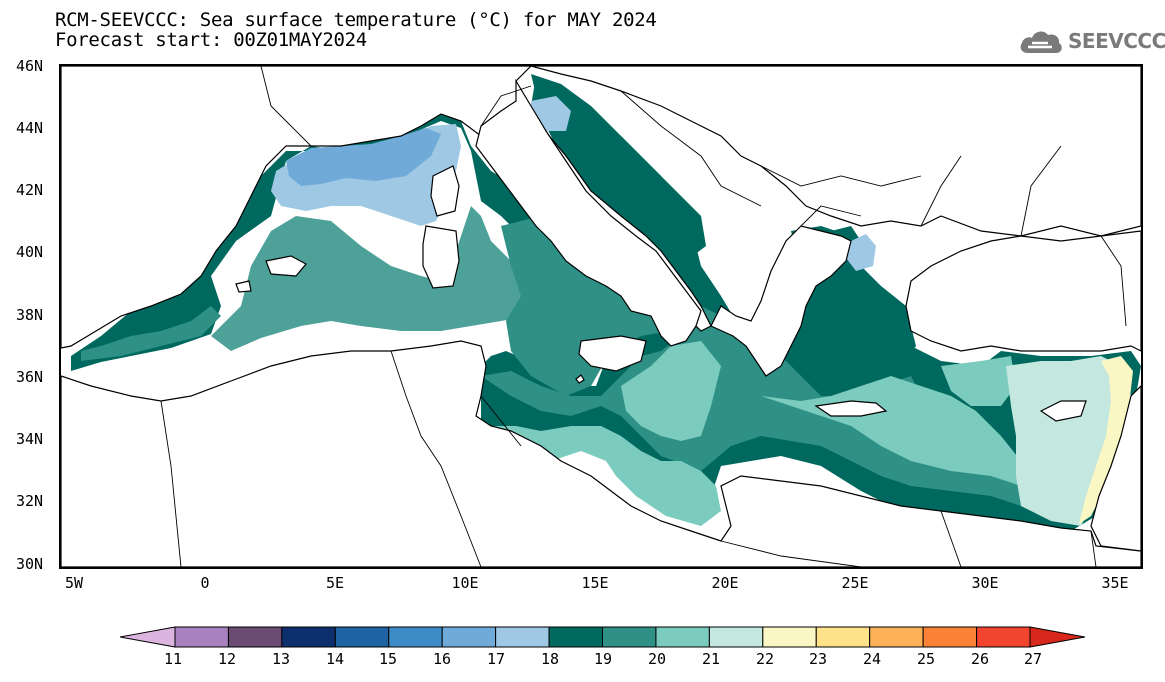 The height and width of the screenshot is (682, 1165). I want to click on colorbar-label: 13, so click(281, 659).